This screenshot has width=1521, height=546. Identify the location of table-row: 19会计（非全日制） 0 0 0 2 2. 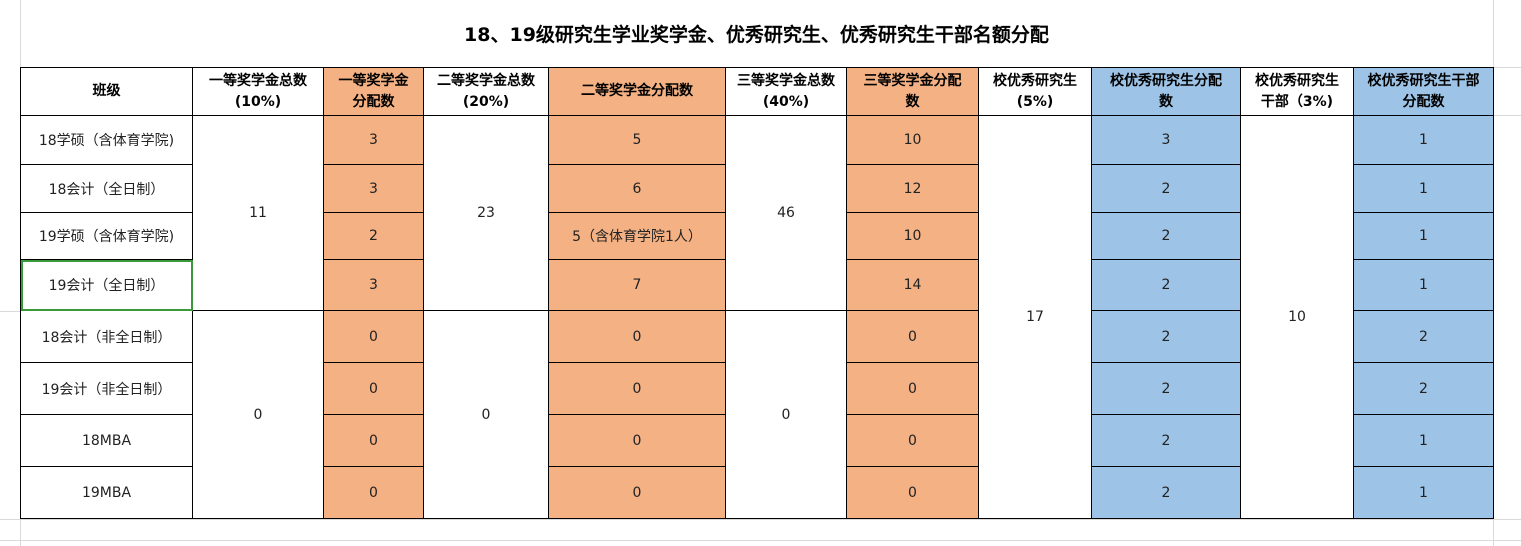
(757, 388).